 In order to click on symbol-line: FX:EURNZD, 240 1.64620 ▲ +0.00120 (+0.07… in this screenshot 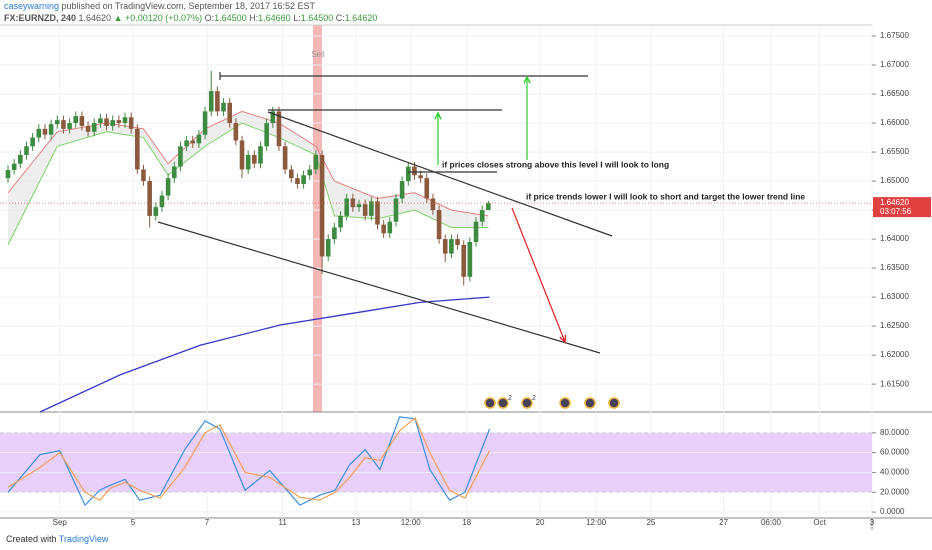, I will do `click(190, 18)`.